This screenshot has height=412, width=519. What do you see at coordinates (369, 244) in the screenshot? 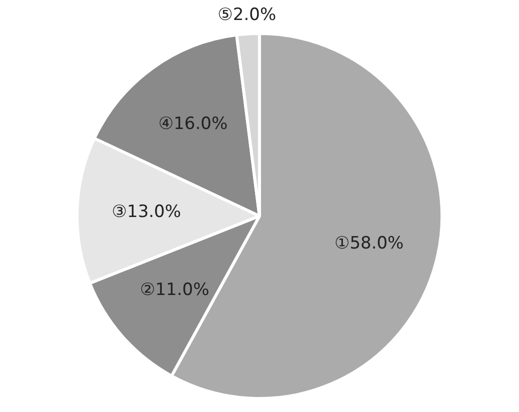
I see `slice-label: ①58.0%` at bounding box center [369, 244].